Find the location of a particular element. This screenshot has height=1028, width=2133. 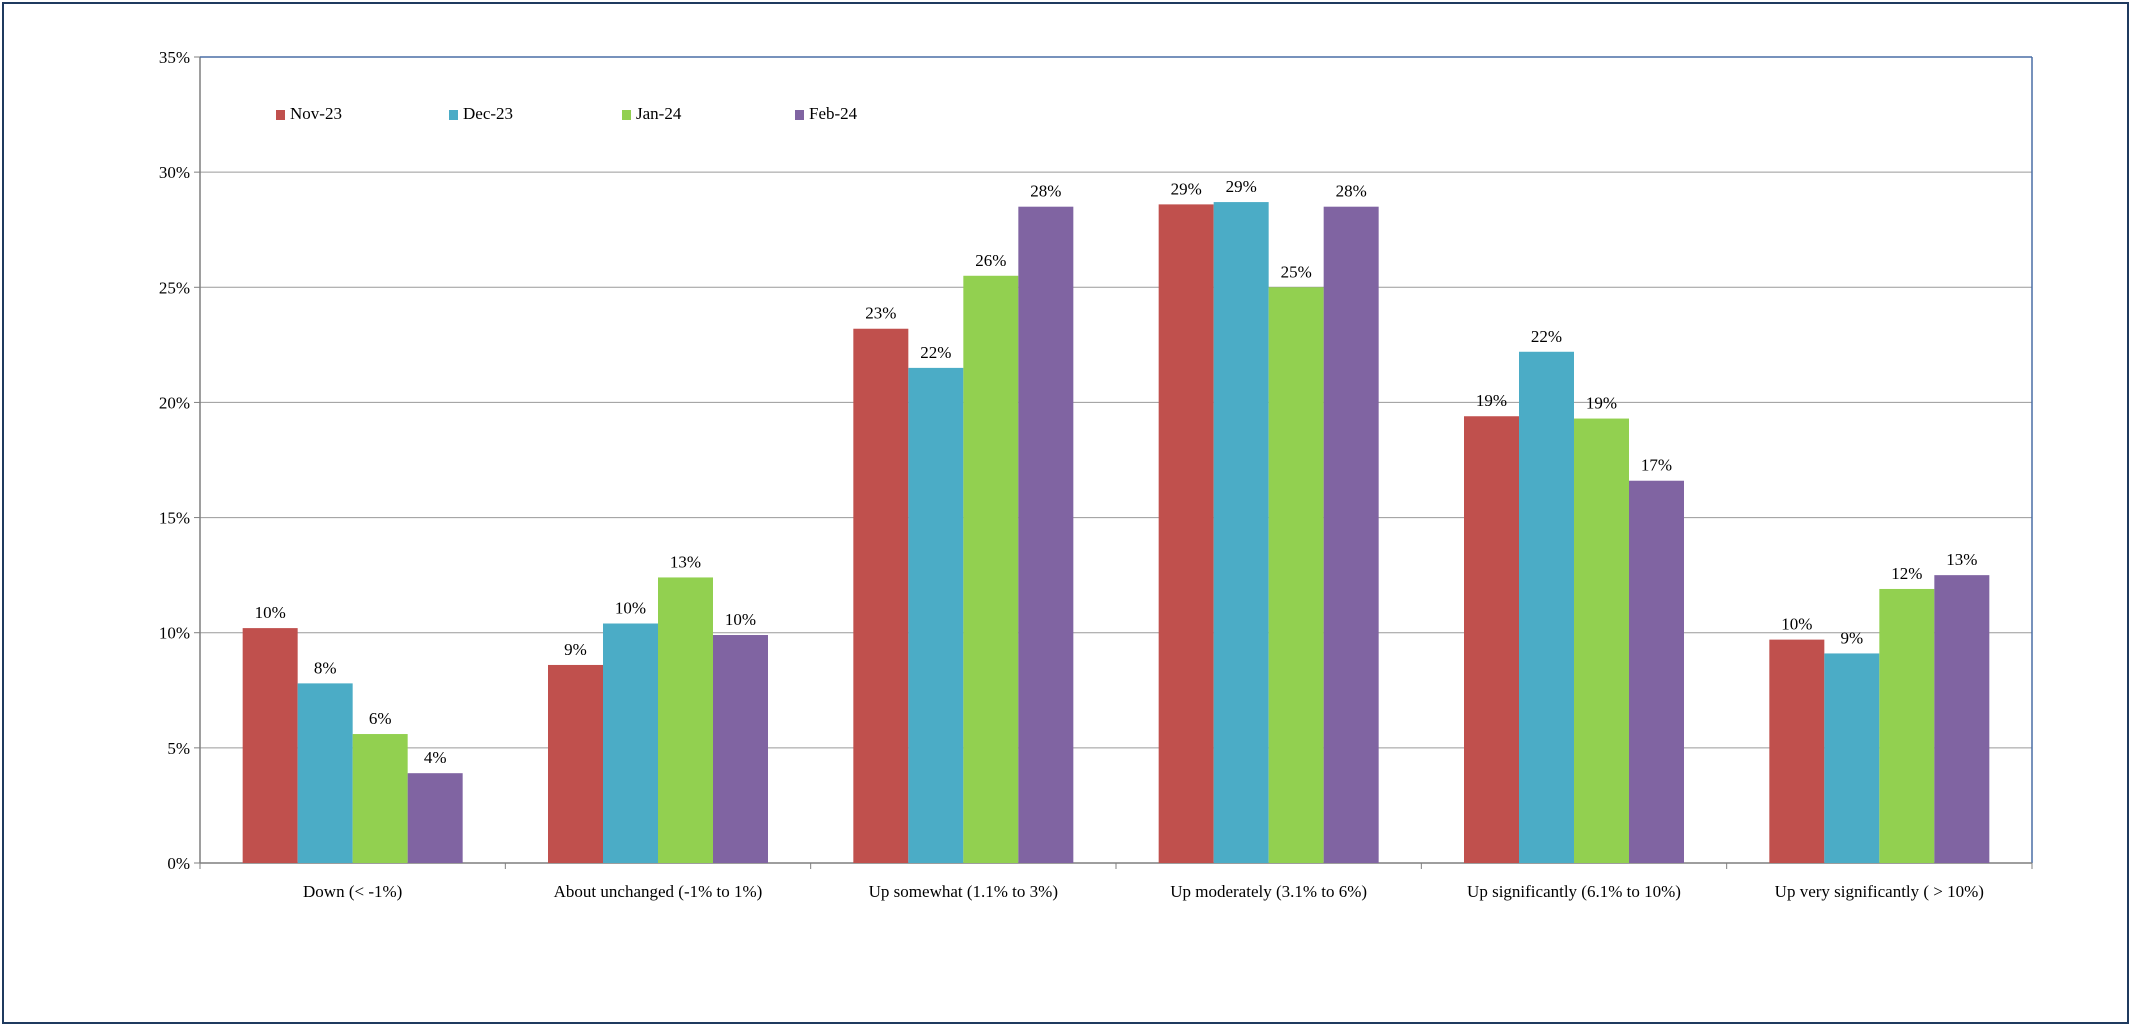

y-tick-label: 20% is located at coordinates (174, 402).